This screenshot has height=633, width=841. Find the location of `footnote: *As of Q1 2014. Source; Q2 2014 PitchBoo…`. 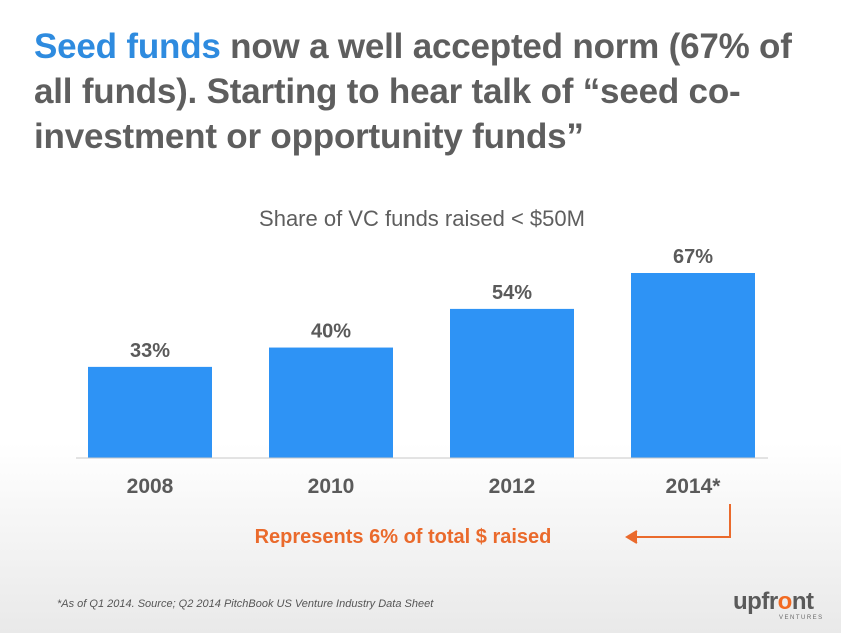

footnote: *As of Q1 2014. Source; Q2 2014 PitchBoo… is located at coordinates (245, 604).